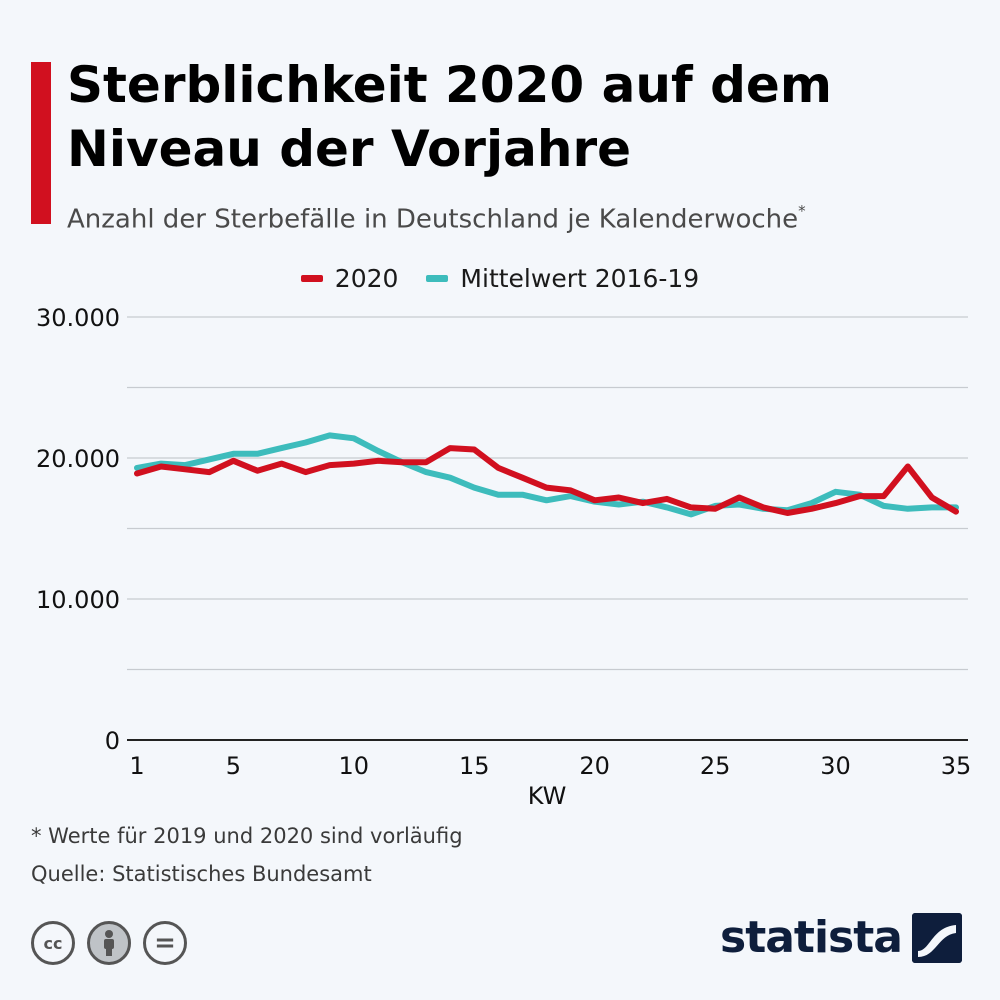 The image size is (1000, 1000). What do you see at coordinates (547, 796) in the screenshot?
I see `x-axis-label: KW` at bounding box center [547, 796].